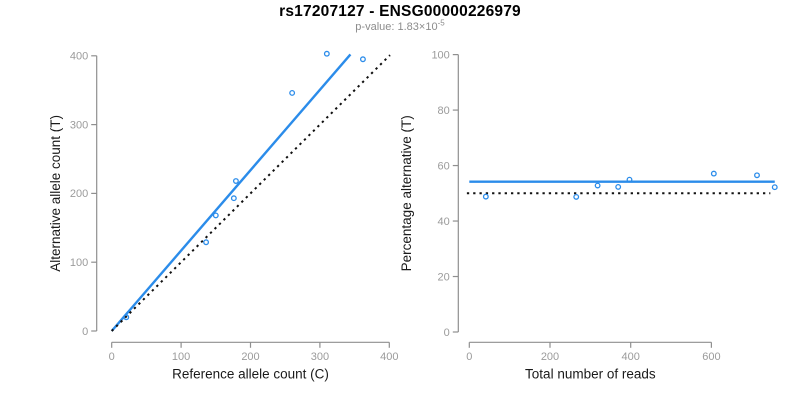  What do you see at coordinates (79, 194) in the screenshot?
I see `y-tick-label: 200` at bounding box center [79, 194].